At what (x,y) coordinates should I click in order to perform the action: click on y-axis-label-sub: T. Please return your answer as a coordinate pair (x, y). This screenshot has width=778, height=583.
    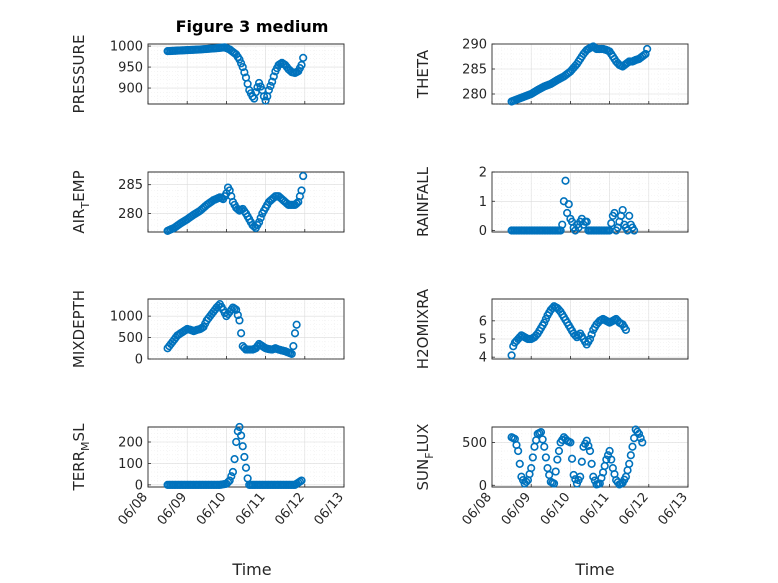
    Looking at the image, I should click on (85, 206).